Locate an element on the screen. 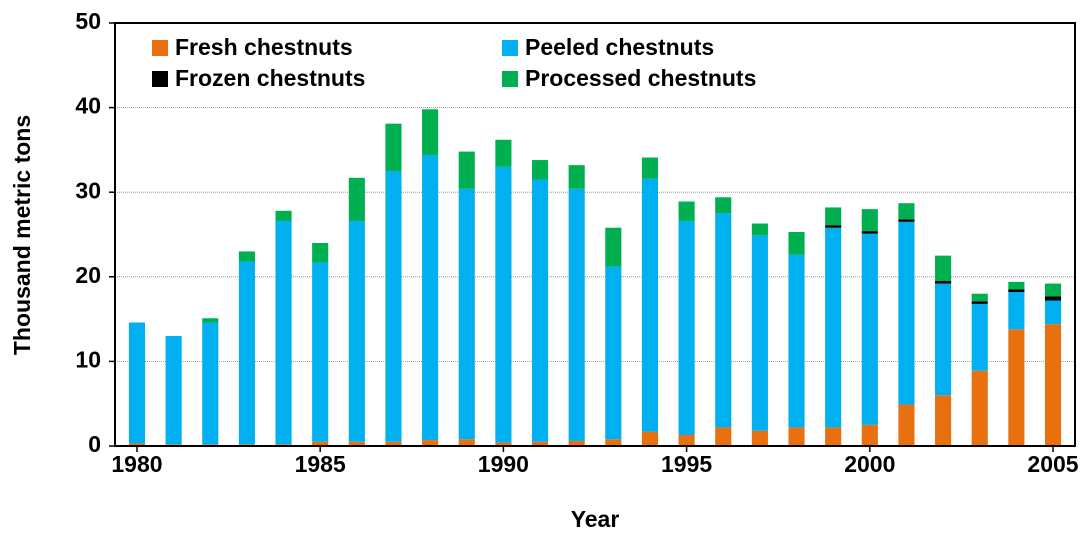  x-tick-label: 2000 is located at coordinates (869, 464).